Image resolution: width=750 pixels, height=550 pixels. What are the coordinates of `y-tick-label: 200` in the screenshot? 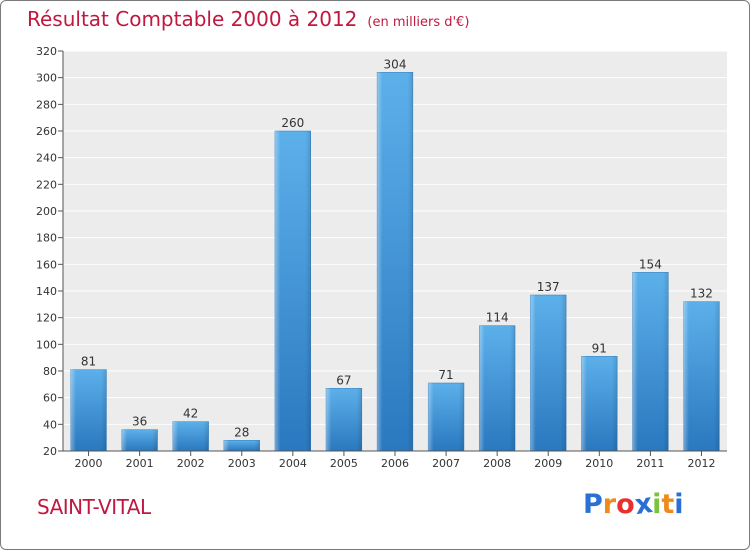 It's located at (46, 211).